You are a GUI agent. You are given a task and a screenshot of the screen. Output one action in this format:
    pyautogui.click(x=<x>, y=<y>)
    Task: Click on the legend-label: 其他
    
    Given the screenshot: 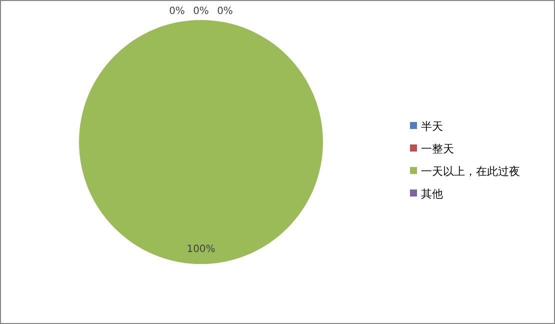 What is the action you would take?
    pyautogui.click(x=432, y=194)
    